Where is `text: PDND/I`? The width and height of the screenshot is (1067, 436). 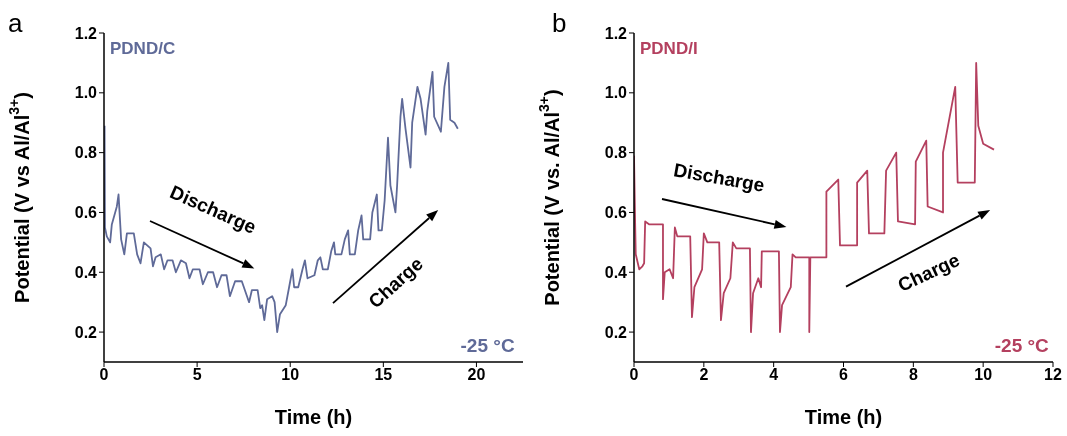
text: PDND/I is located at coordinates (669, 49).